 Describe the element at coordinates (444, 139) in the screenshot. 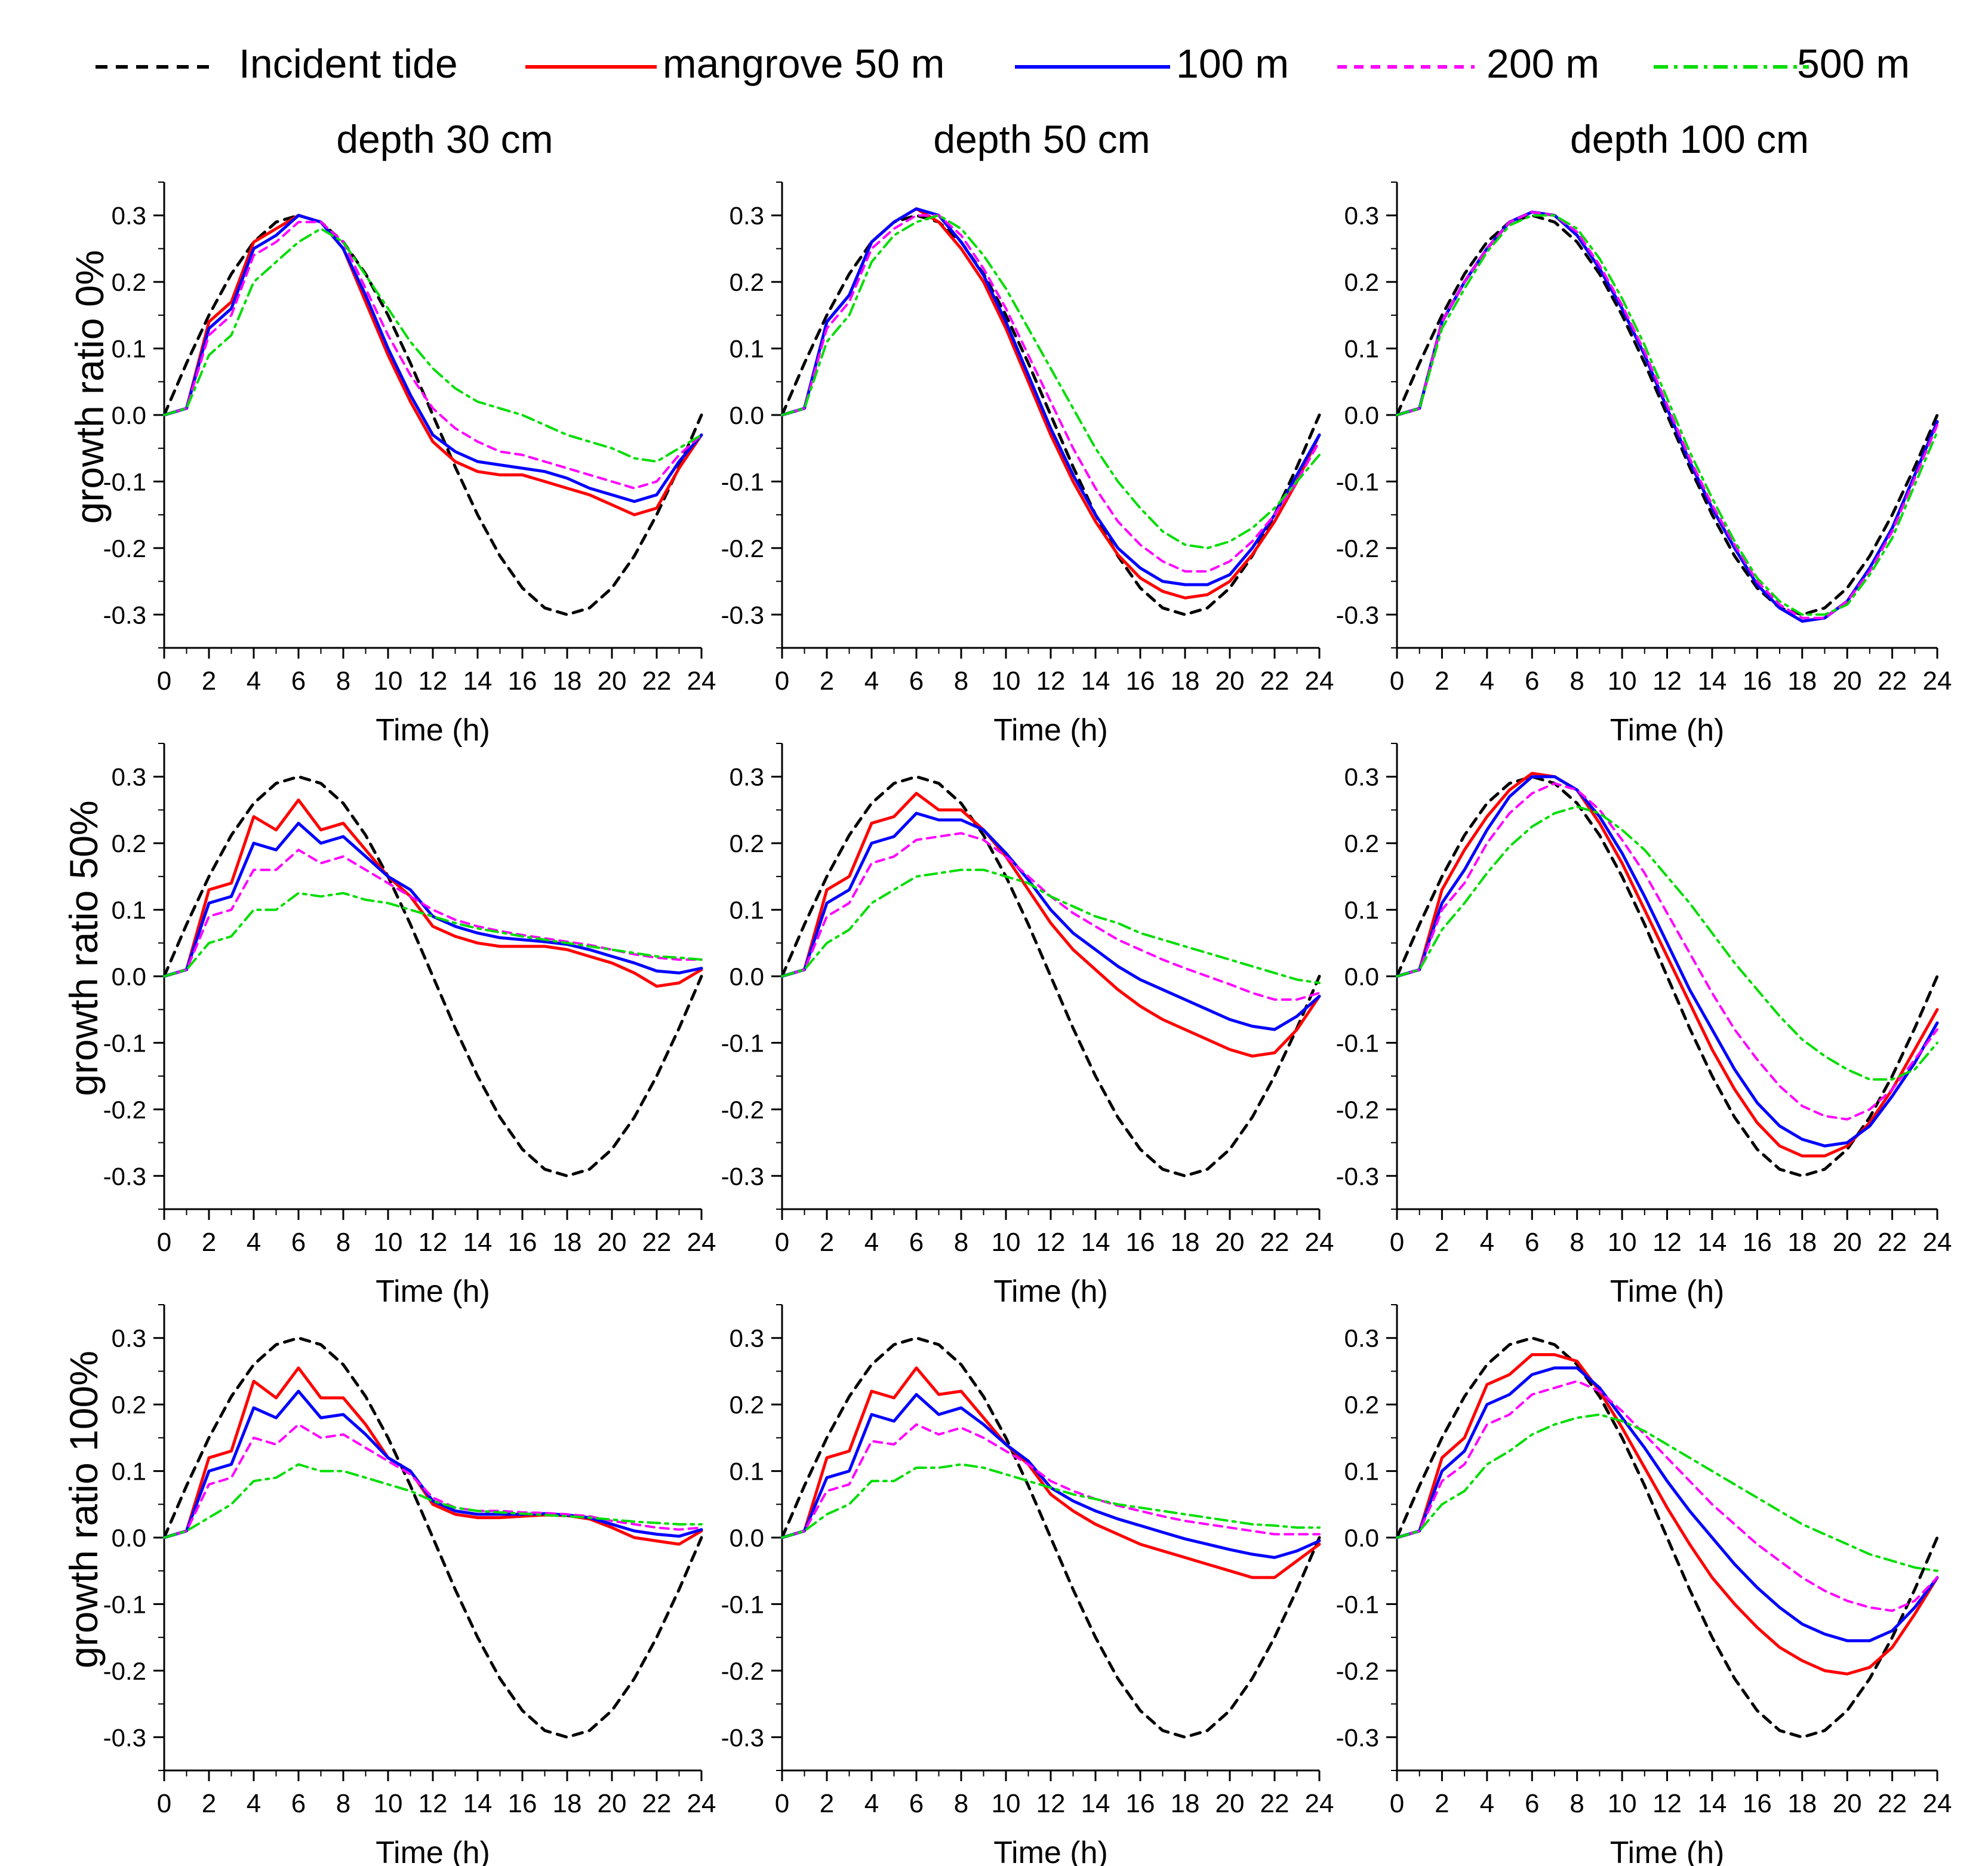

I see `column-title-depth-30: depth 30 cm` at that location.